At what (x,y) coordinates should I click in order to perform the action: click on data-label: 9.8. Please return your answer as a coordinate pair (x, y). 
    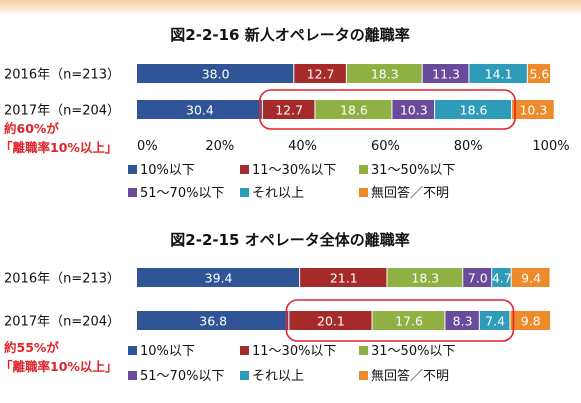
    Looking at the image, I should click on (531, 321).